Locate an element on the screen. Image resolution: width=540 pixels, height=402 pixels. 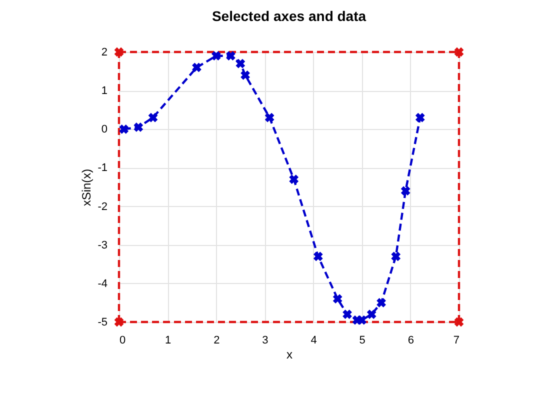
y-tick-label: -4 is located at coordinates (103, 284).